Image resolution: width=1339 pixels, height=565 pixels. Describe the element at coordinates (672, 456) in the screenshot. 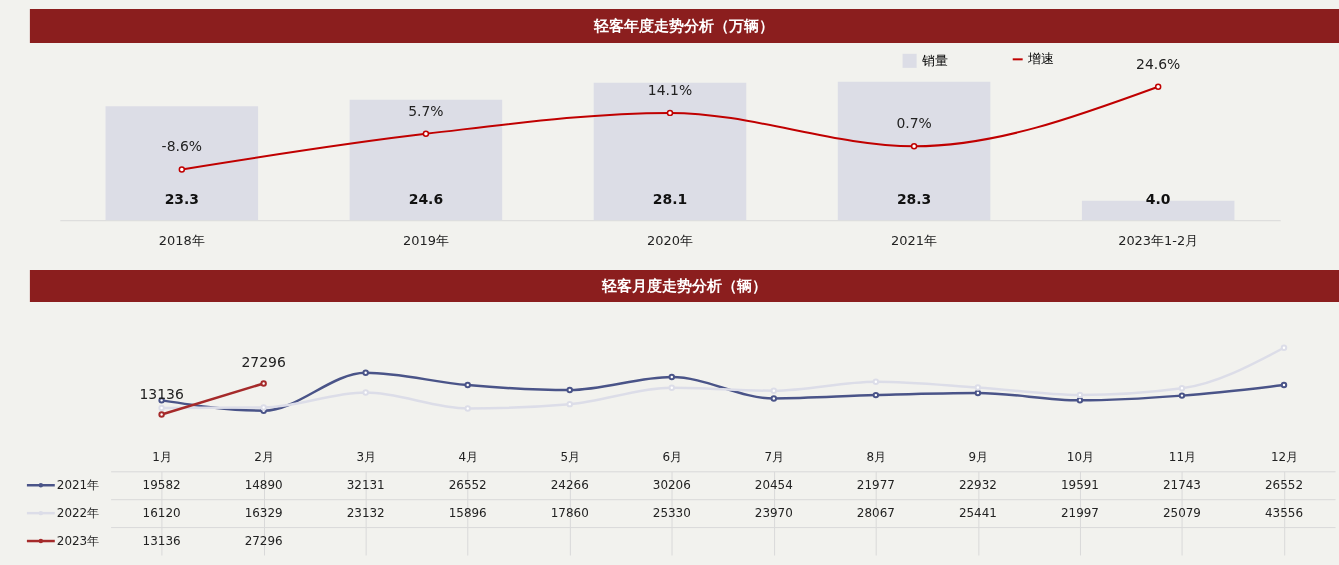

I see `x-tick-label: 6月` at that location.